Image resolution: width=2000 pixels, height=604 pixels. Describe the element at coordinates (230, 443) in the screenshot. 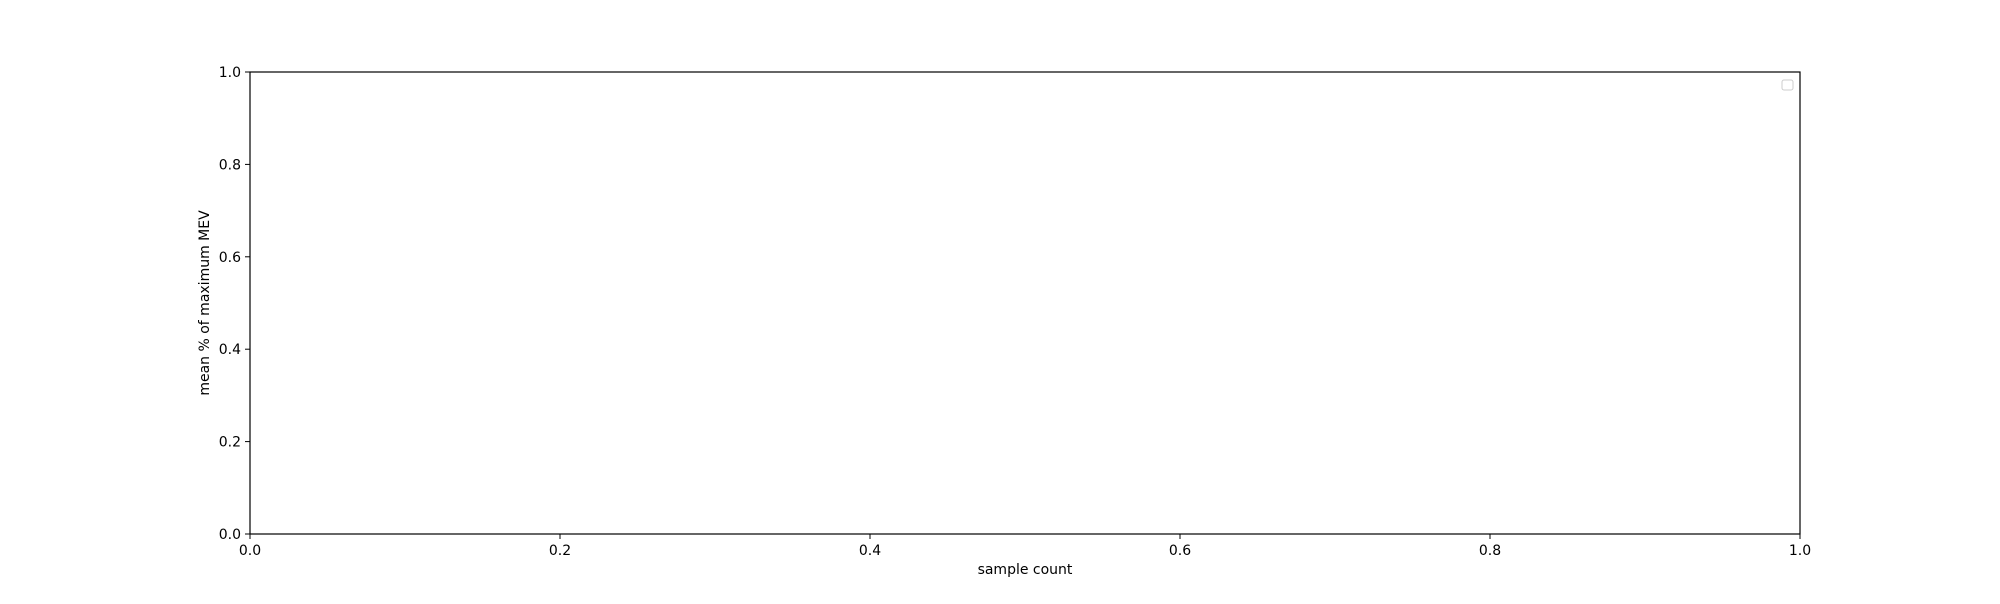

I see `y-tick-label: 0.2` at that location.